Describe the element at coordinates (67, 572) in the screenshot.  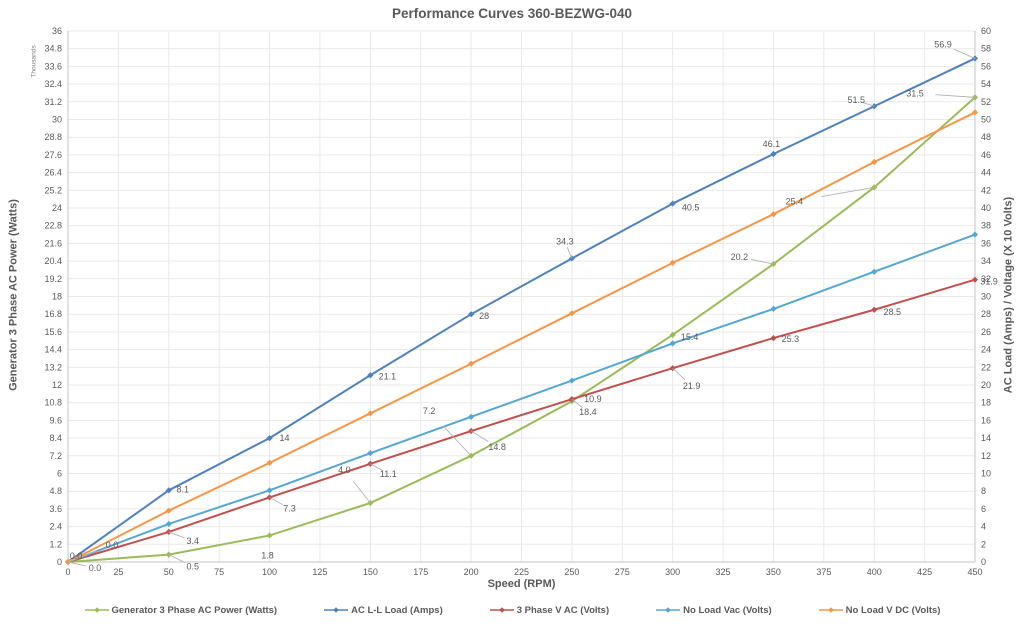
I see `x-tick-label: 0` at that location.